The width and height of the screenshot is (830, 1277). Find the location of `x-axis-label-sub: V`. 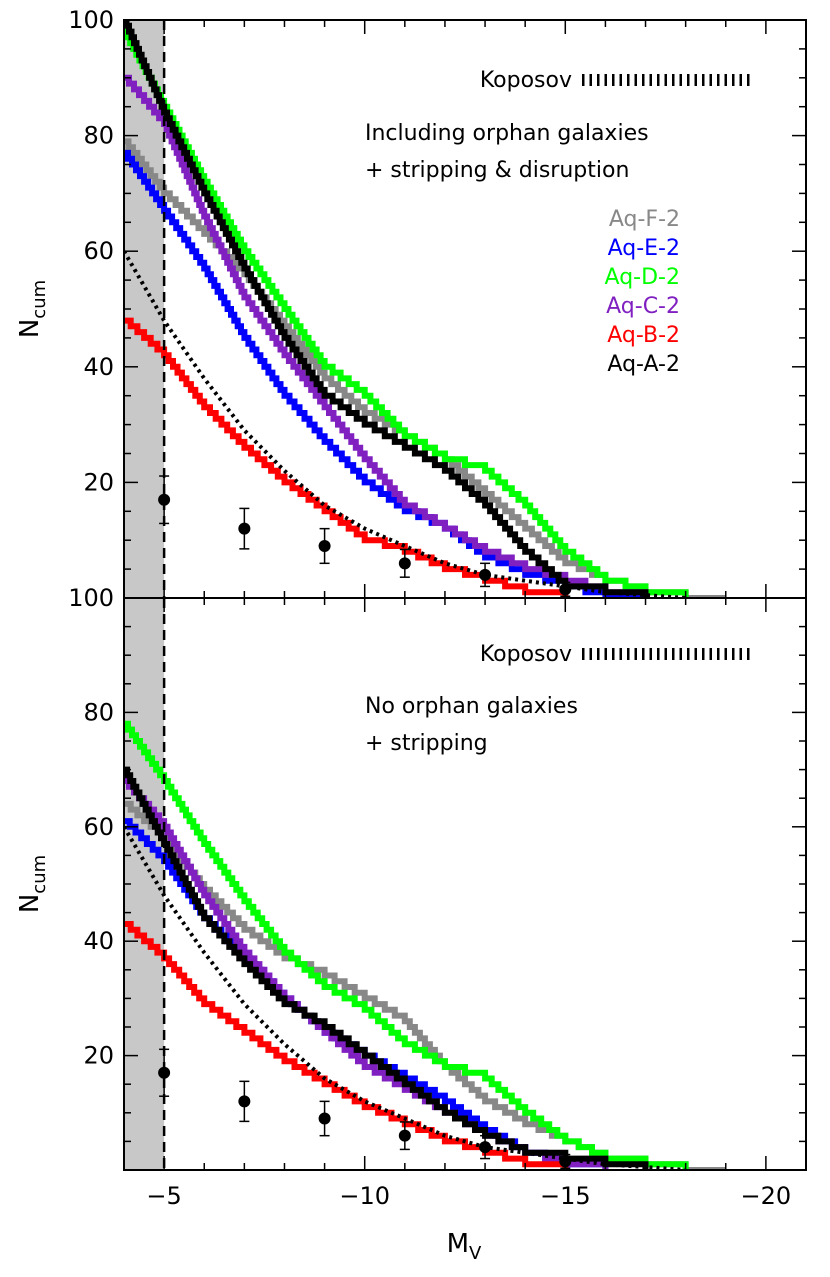

x-axis-label-sub: V is located at coordinates (475, 1253).